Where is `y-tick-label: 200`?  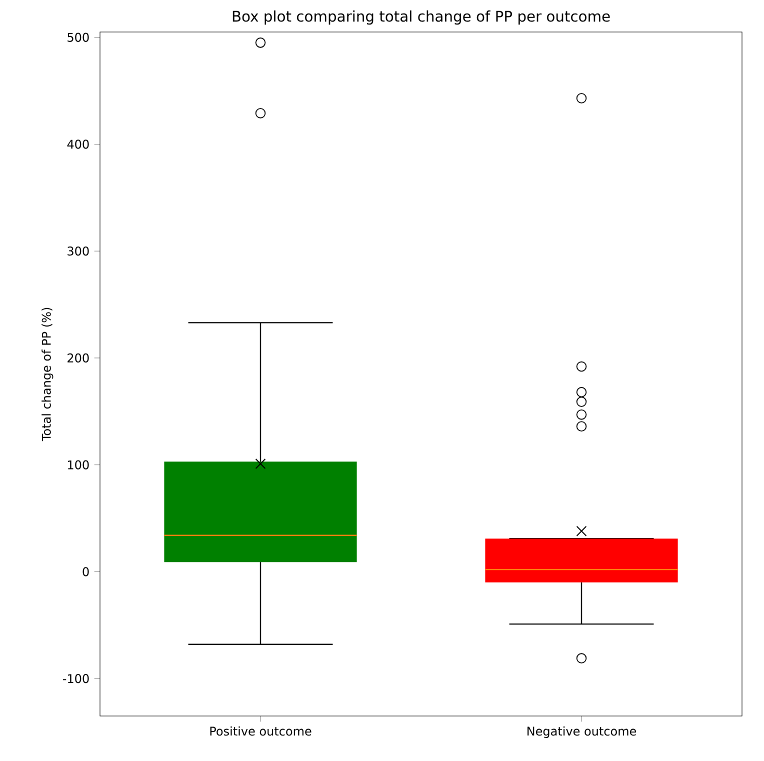
y-tick-label: 200 is located at coordinates (78, 357).